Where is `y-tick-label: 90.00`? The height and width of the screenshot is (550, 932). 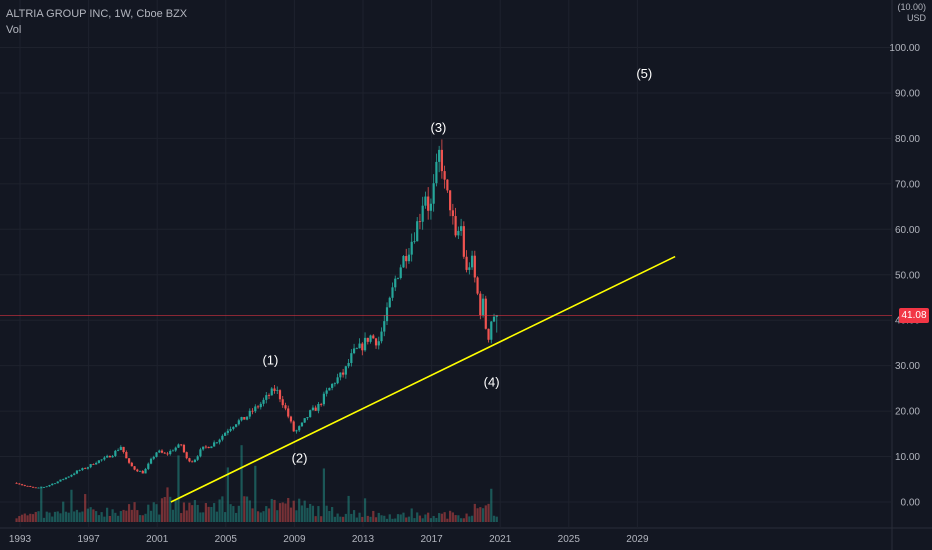
y-tick-label: 90.00 is located at coordinates (907, 93).